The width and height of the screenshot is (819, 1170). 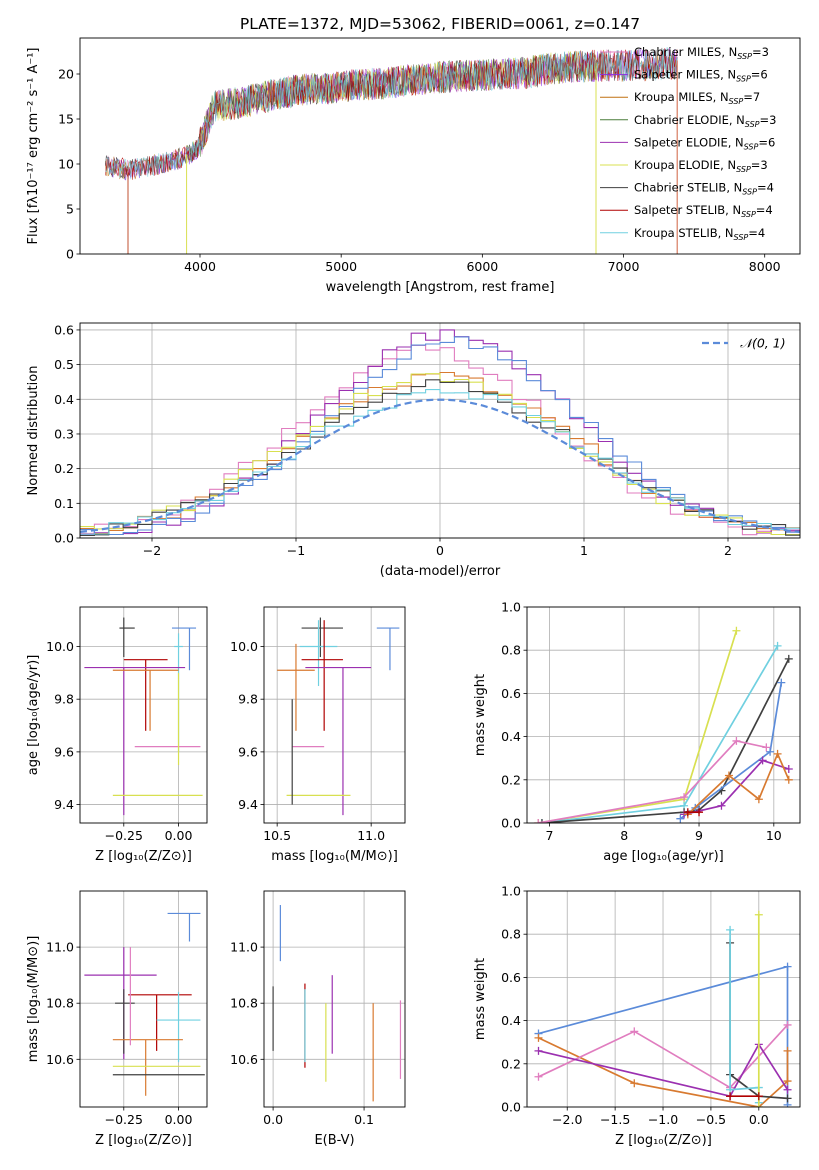 What do you see at coordinates (584, 550) in the screenshot?
I see `x-tick-label: 1` at bounding box center [584, 550].